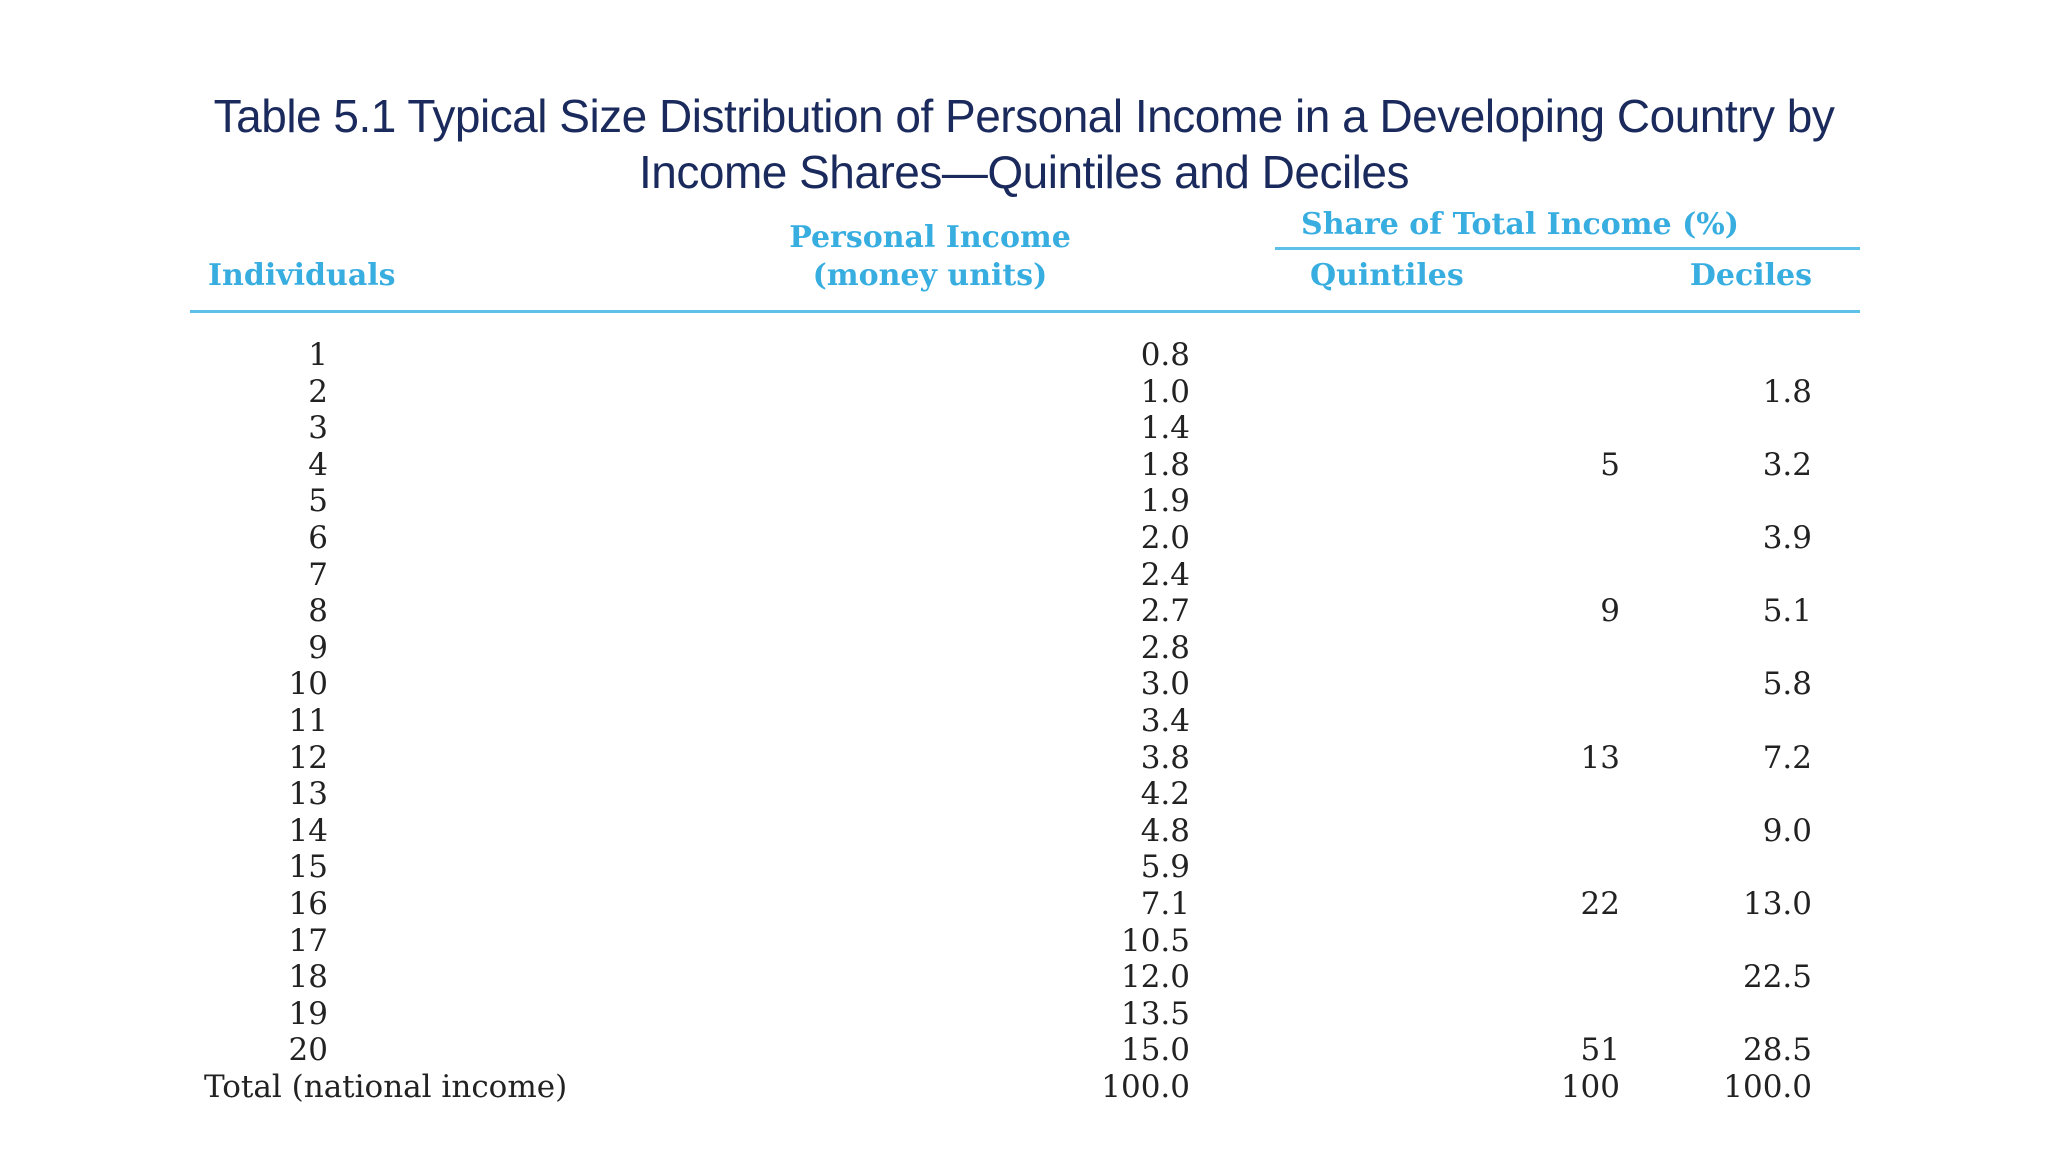  Describe the element at coordinates (1155, 1050) in the screenshot. I see `cell-income: 15.0` at that location.